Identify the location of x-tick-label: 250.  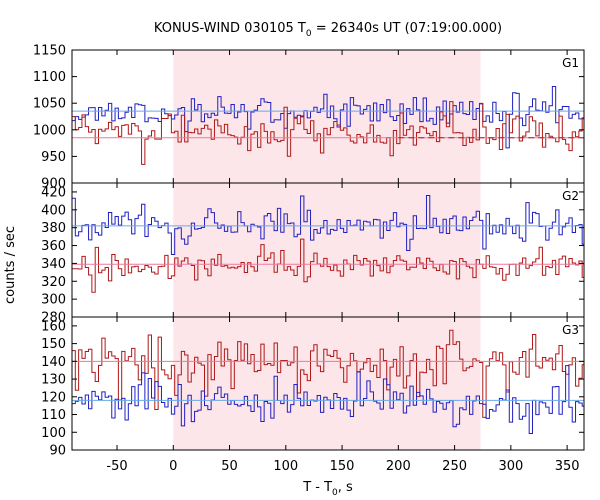
(454, 466).